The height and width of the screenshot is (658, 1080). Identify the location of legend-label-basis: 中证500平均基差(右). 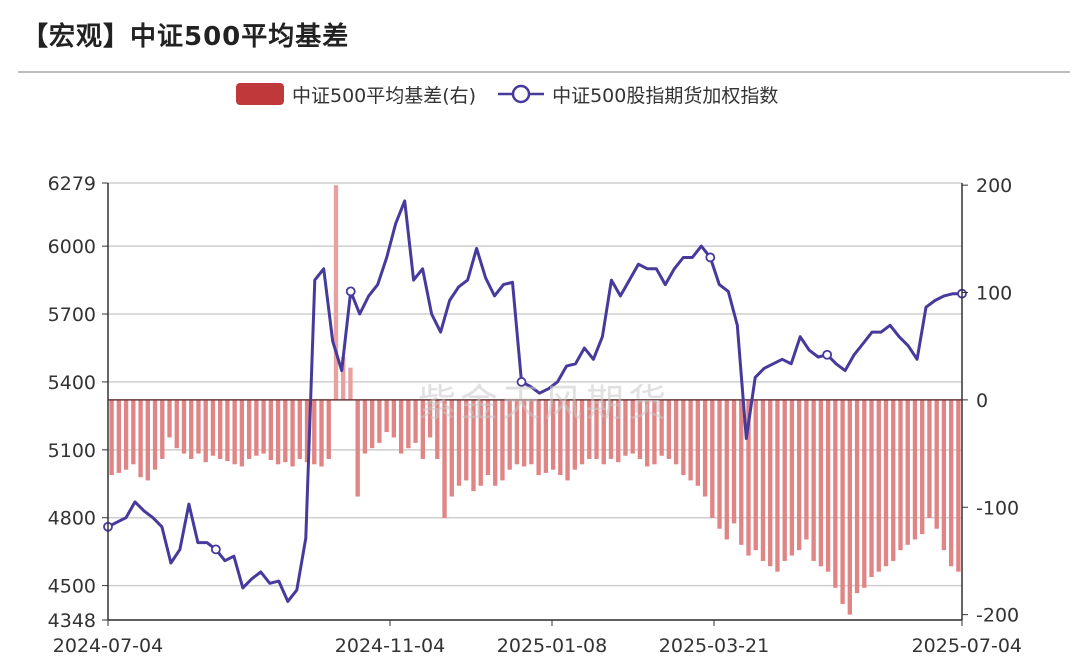
(384, 95).